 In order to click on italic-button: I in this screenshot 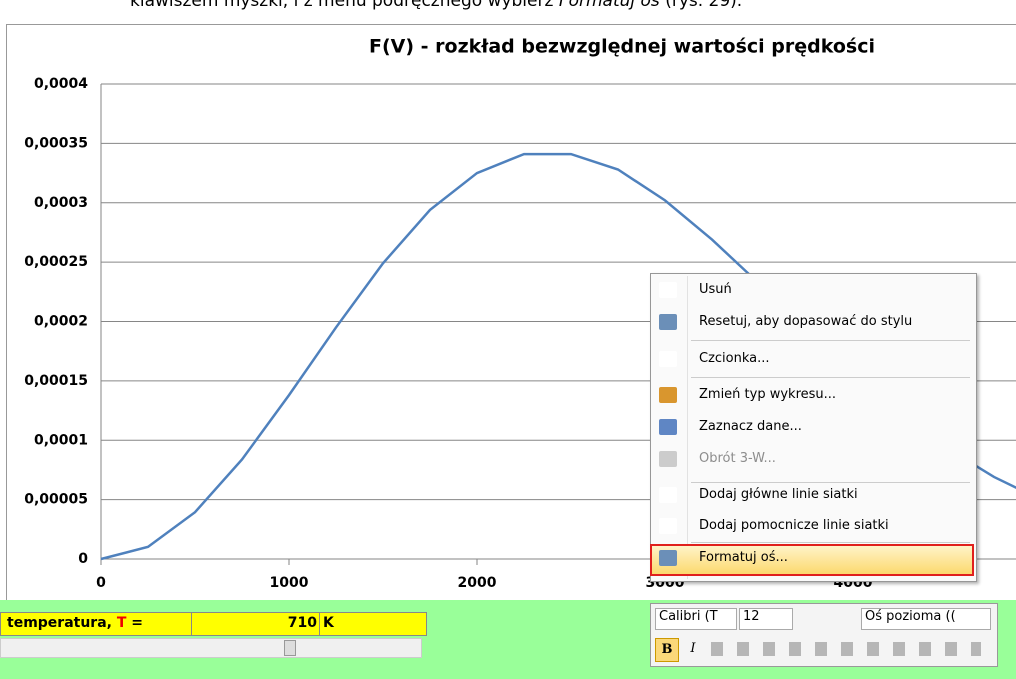, I will do `click(693, 648)`.